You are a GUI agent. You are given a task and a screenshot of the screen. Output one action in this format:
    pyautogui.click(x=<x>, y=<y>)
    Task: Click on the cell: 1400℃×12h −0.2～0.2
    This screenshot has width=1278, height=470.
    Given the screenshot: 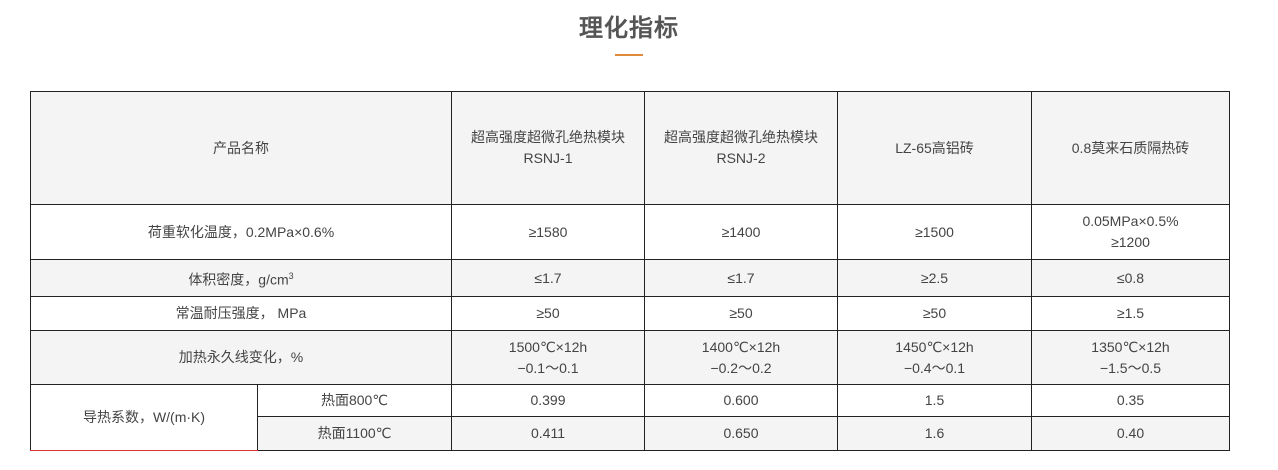 What is the action you would take?
    pyautogui.click(x=741, y=357)
    